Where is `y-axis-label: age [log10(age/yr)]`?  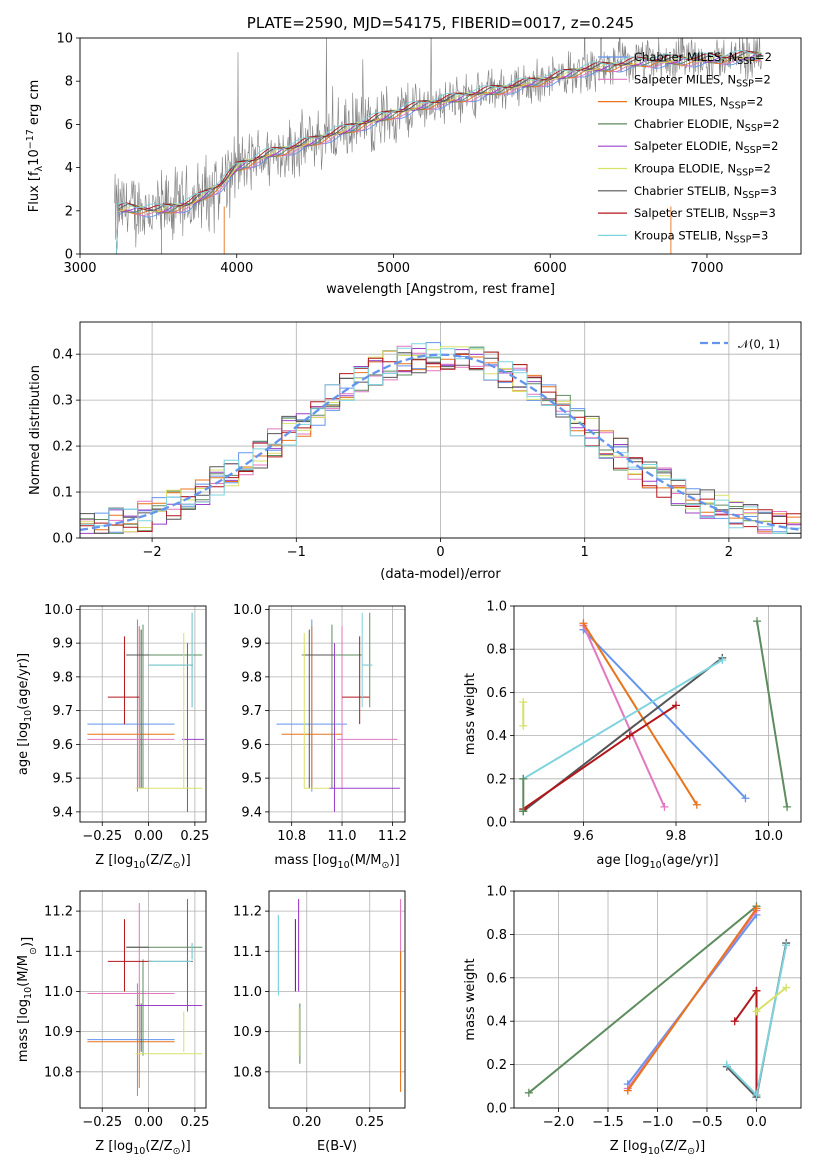
y-axis-label: age [log10(age/yr)] is located at coordinates (25, 714).